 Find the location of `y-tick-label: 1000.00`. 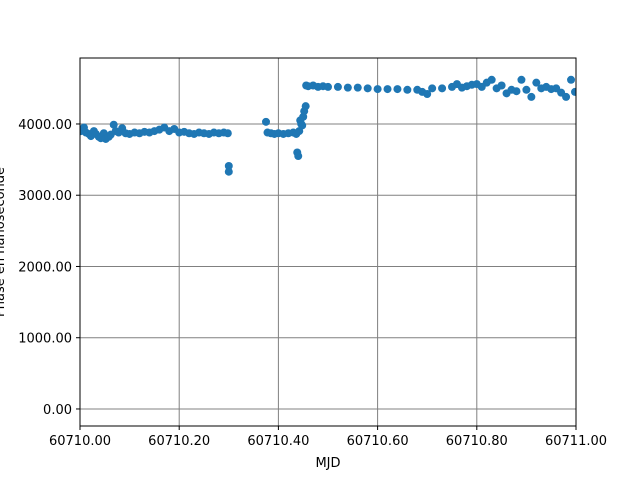

y-tick-label: 1000.00 is located at coordinates (45, 339).